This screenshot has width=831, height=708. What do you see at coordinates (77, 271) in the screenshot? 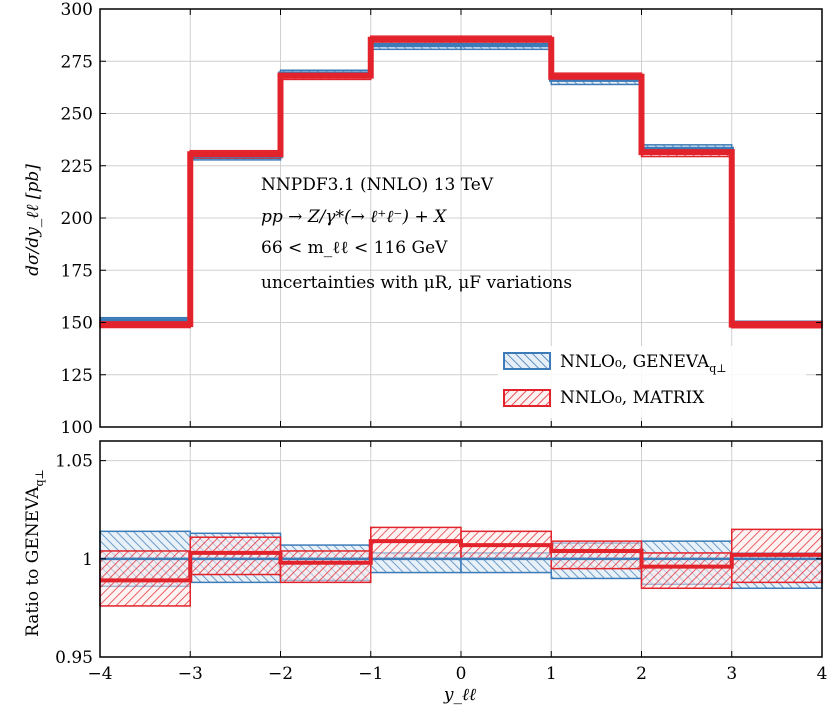
I see `y-tick-label: 175` at bounding box center [77, 271].